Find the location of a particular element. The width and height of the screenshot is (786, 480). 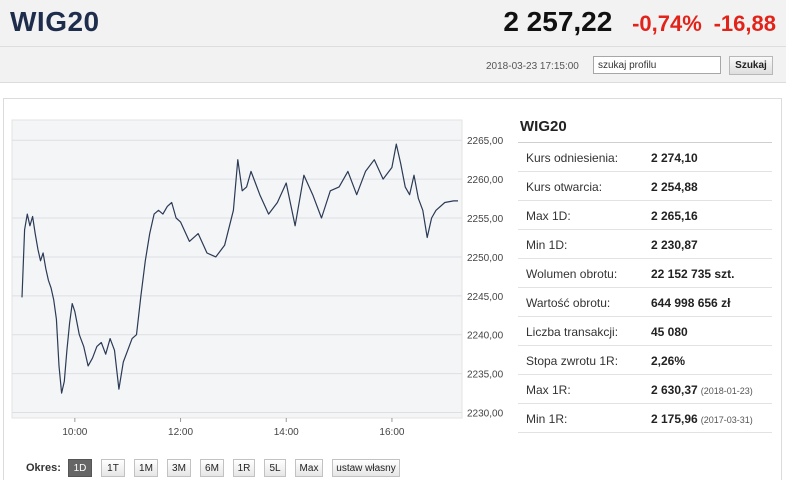

y-tick-label: 2235,00 is located at coordinates (485, 375).